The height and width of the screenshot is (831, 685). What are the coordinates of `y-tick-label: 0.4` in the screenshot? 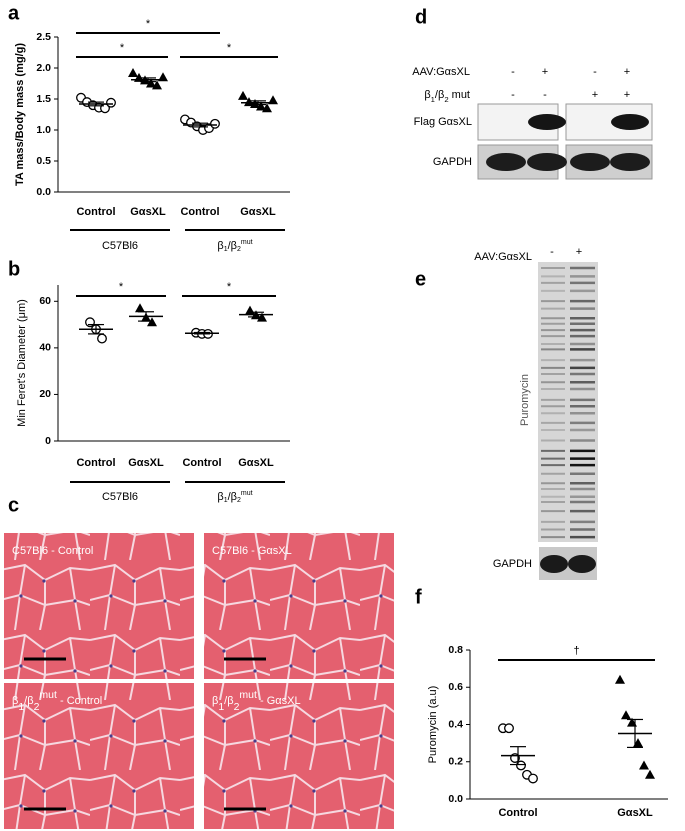 It's located at (455, 724).